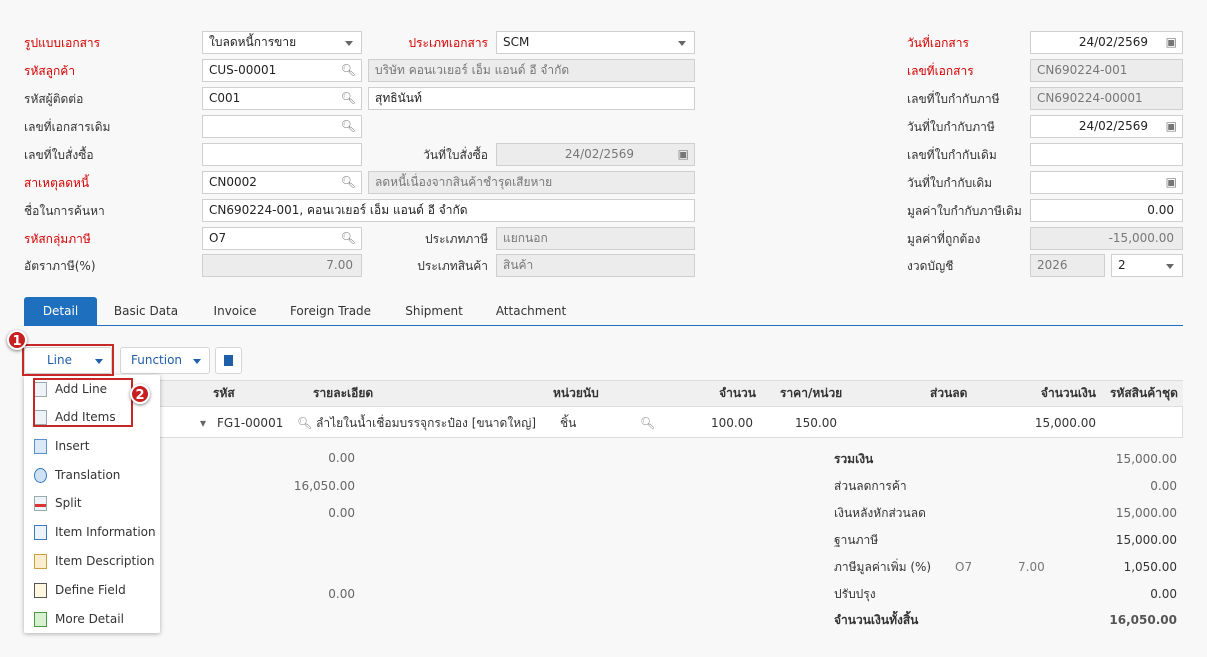 This screenshot has height=657, width=1207. Describe the element at coordinates (282, 126) in the screenshot. I see `orig-doc-no-input: 🔍︎` at that location.